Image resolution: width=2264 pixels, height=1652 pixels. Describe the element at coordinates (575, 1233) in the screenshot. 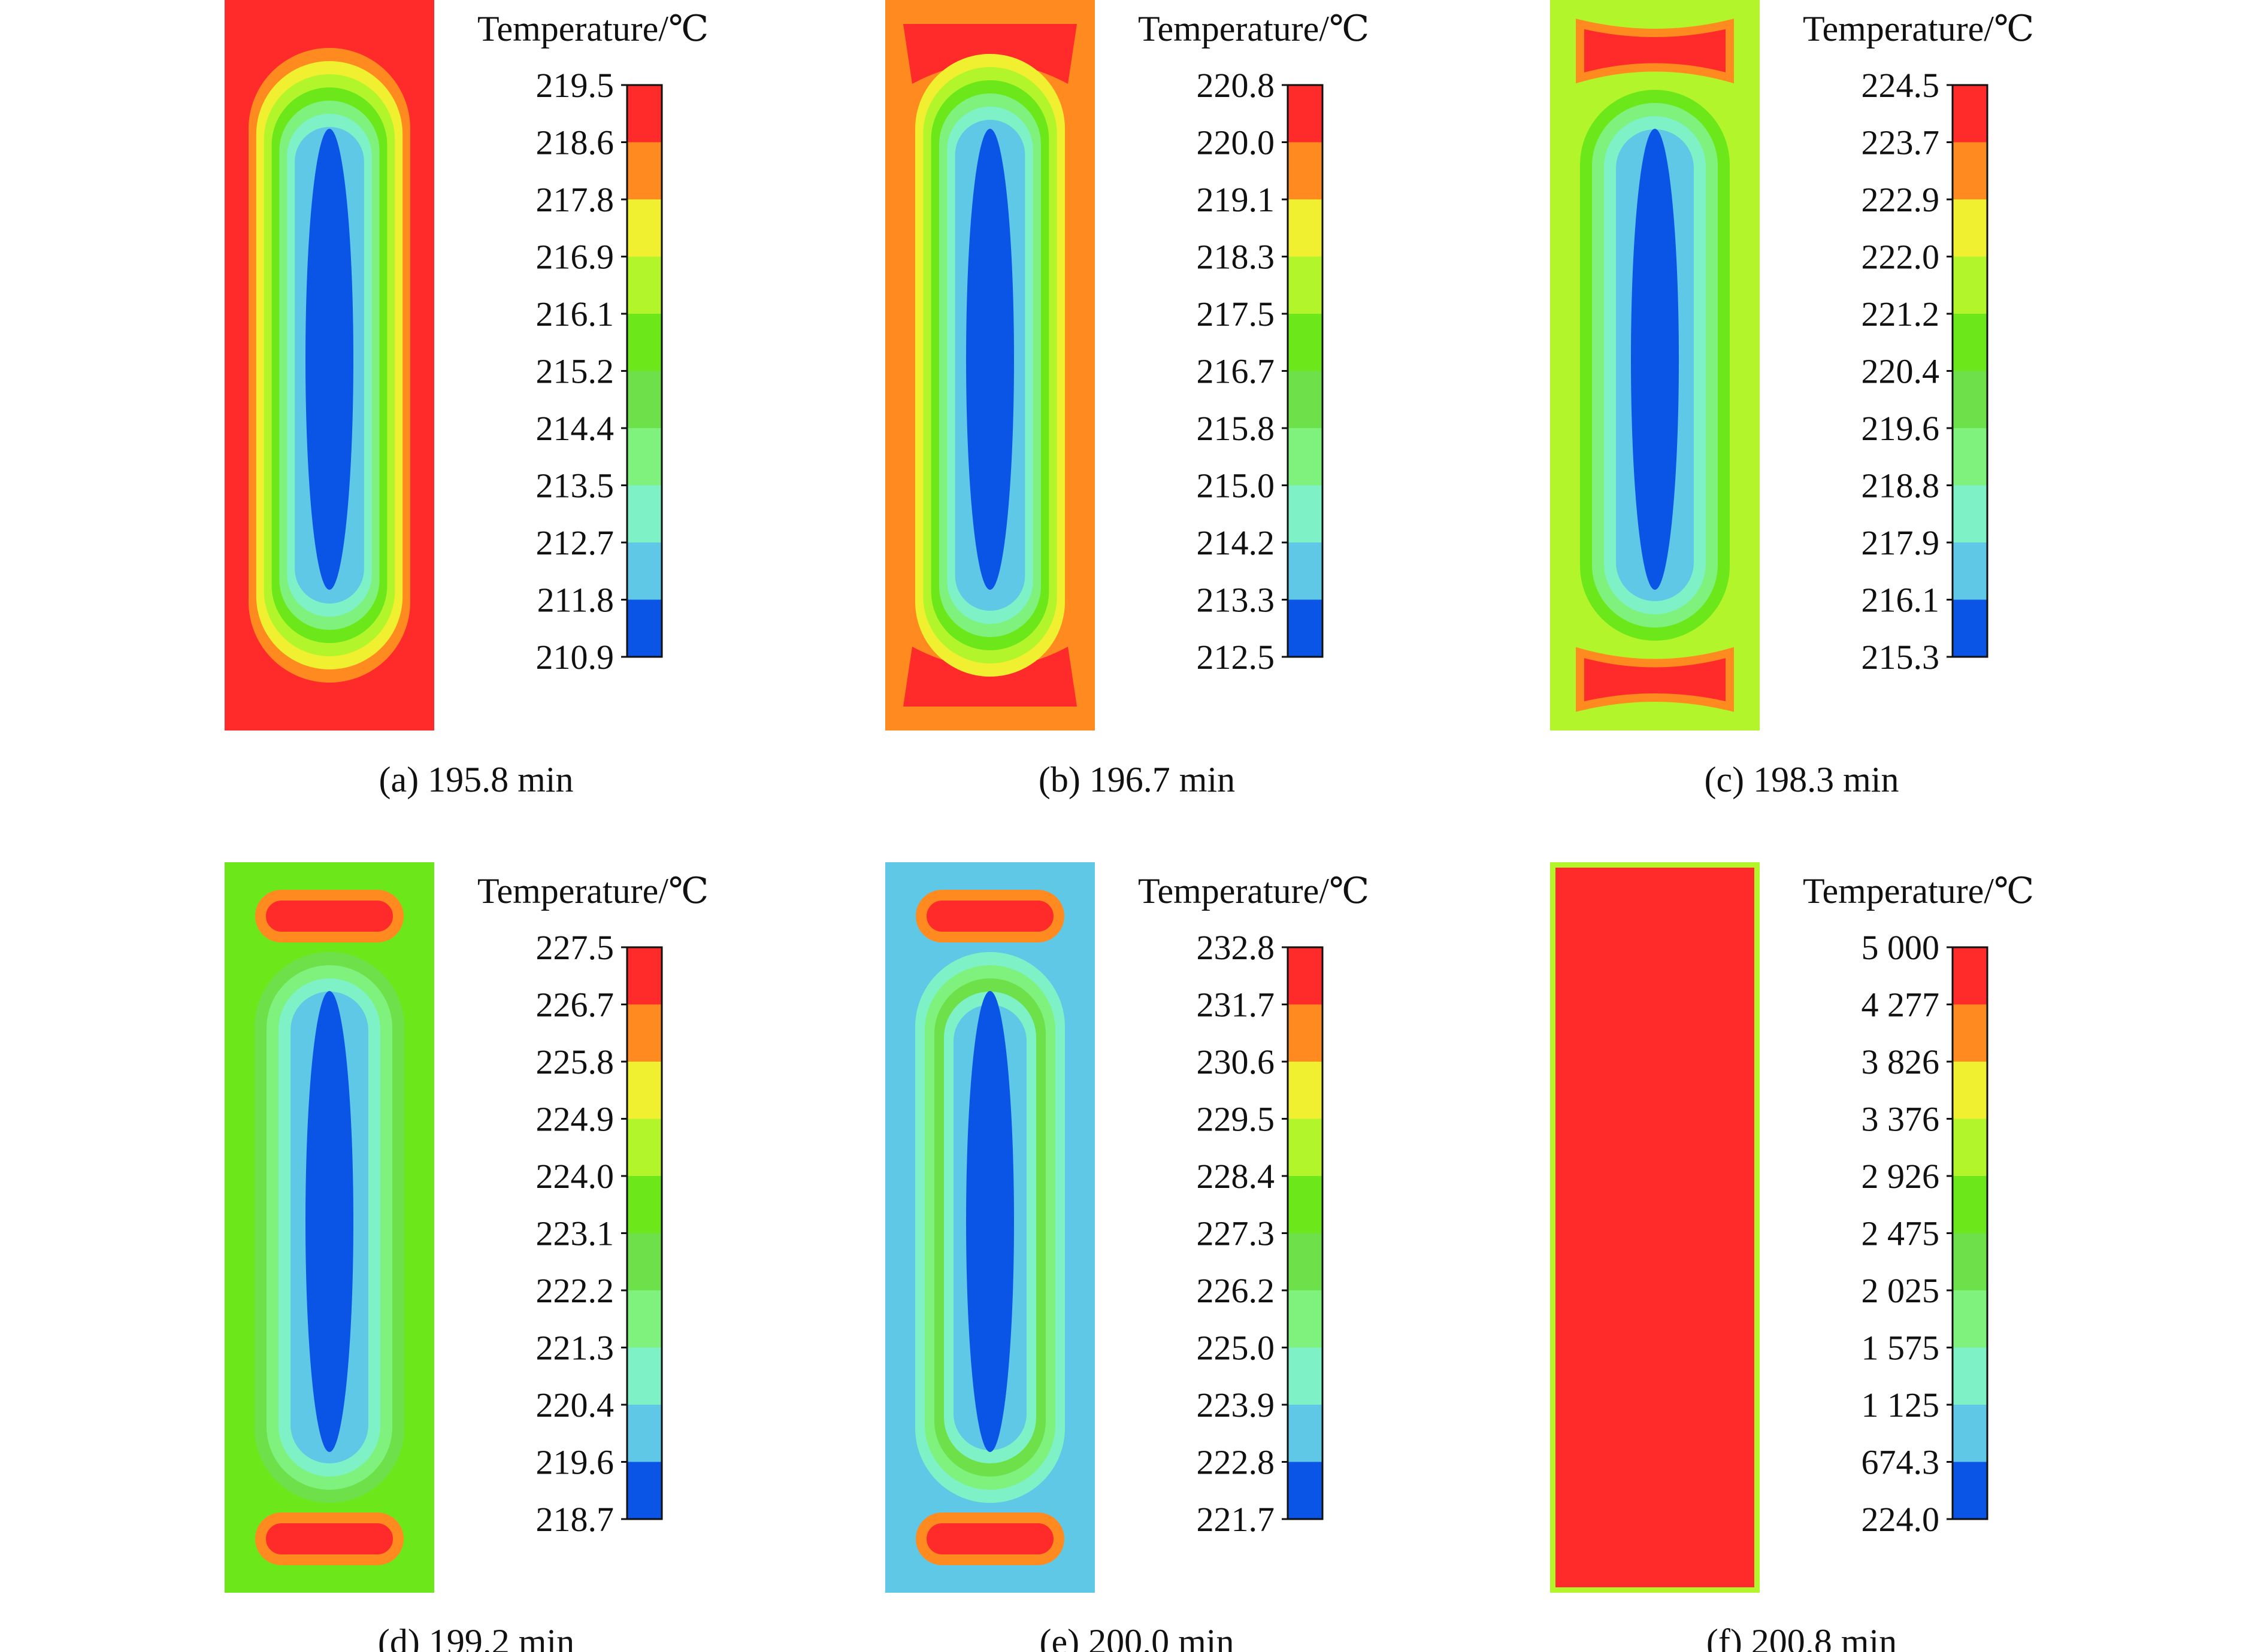

I see `colorbar-tick-label: 223.1` at that location.